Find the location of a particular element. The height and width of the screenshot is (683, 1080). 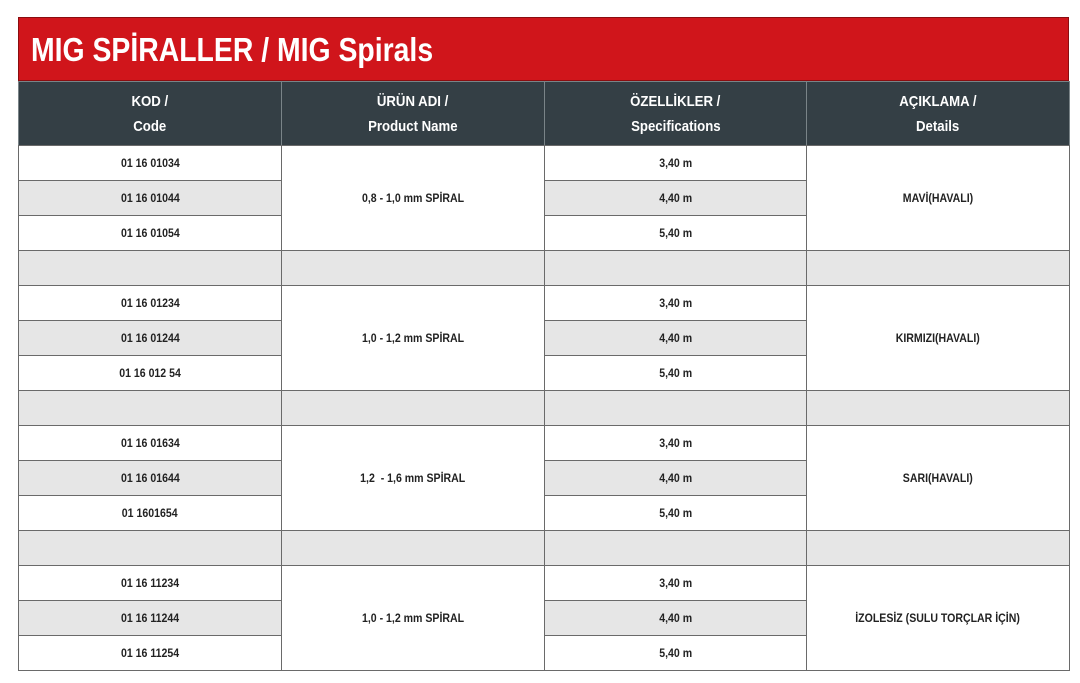

cell-text: 01 16 012 54 is located at coordinates (150, 373).